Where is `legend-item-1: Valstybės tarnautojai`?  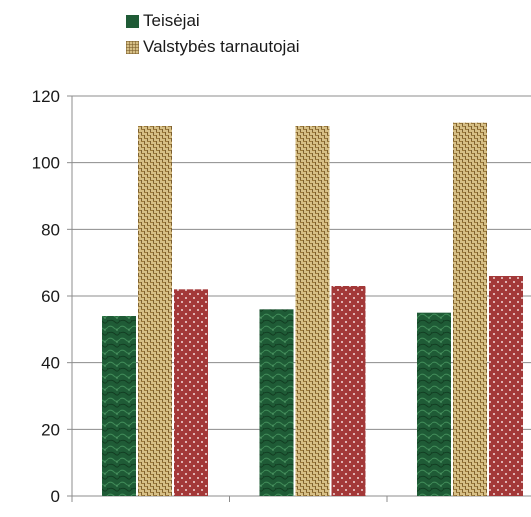 legend-item-1: Valstybės tarnautojai is located at coordinates (213, 47).